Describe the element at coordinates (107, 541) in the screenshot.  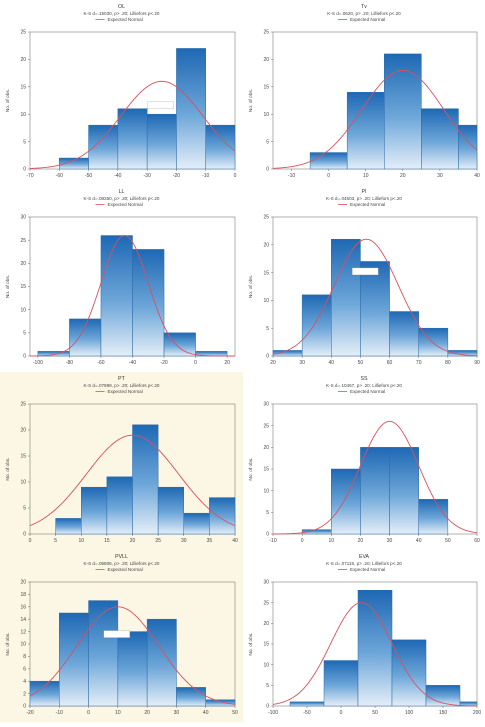
I see `x-tick-label: 15` at that location.